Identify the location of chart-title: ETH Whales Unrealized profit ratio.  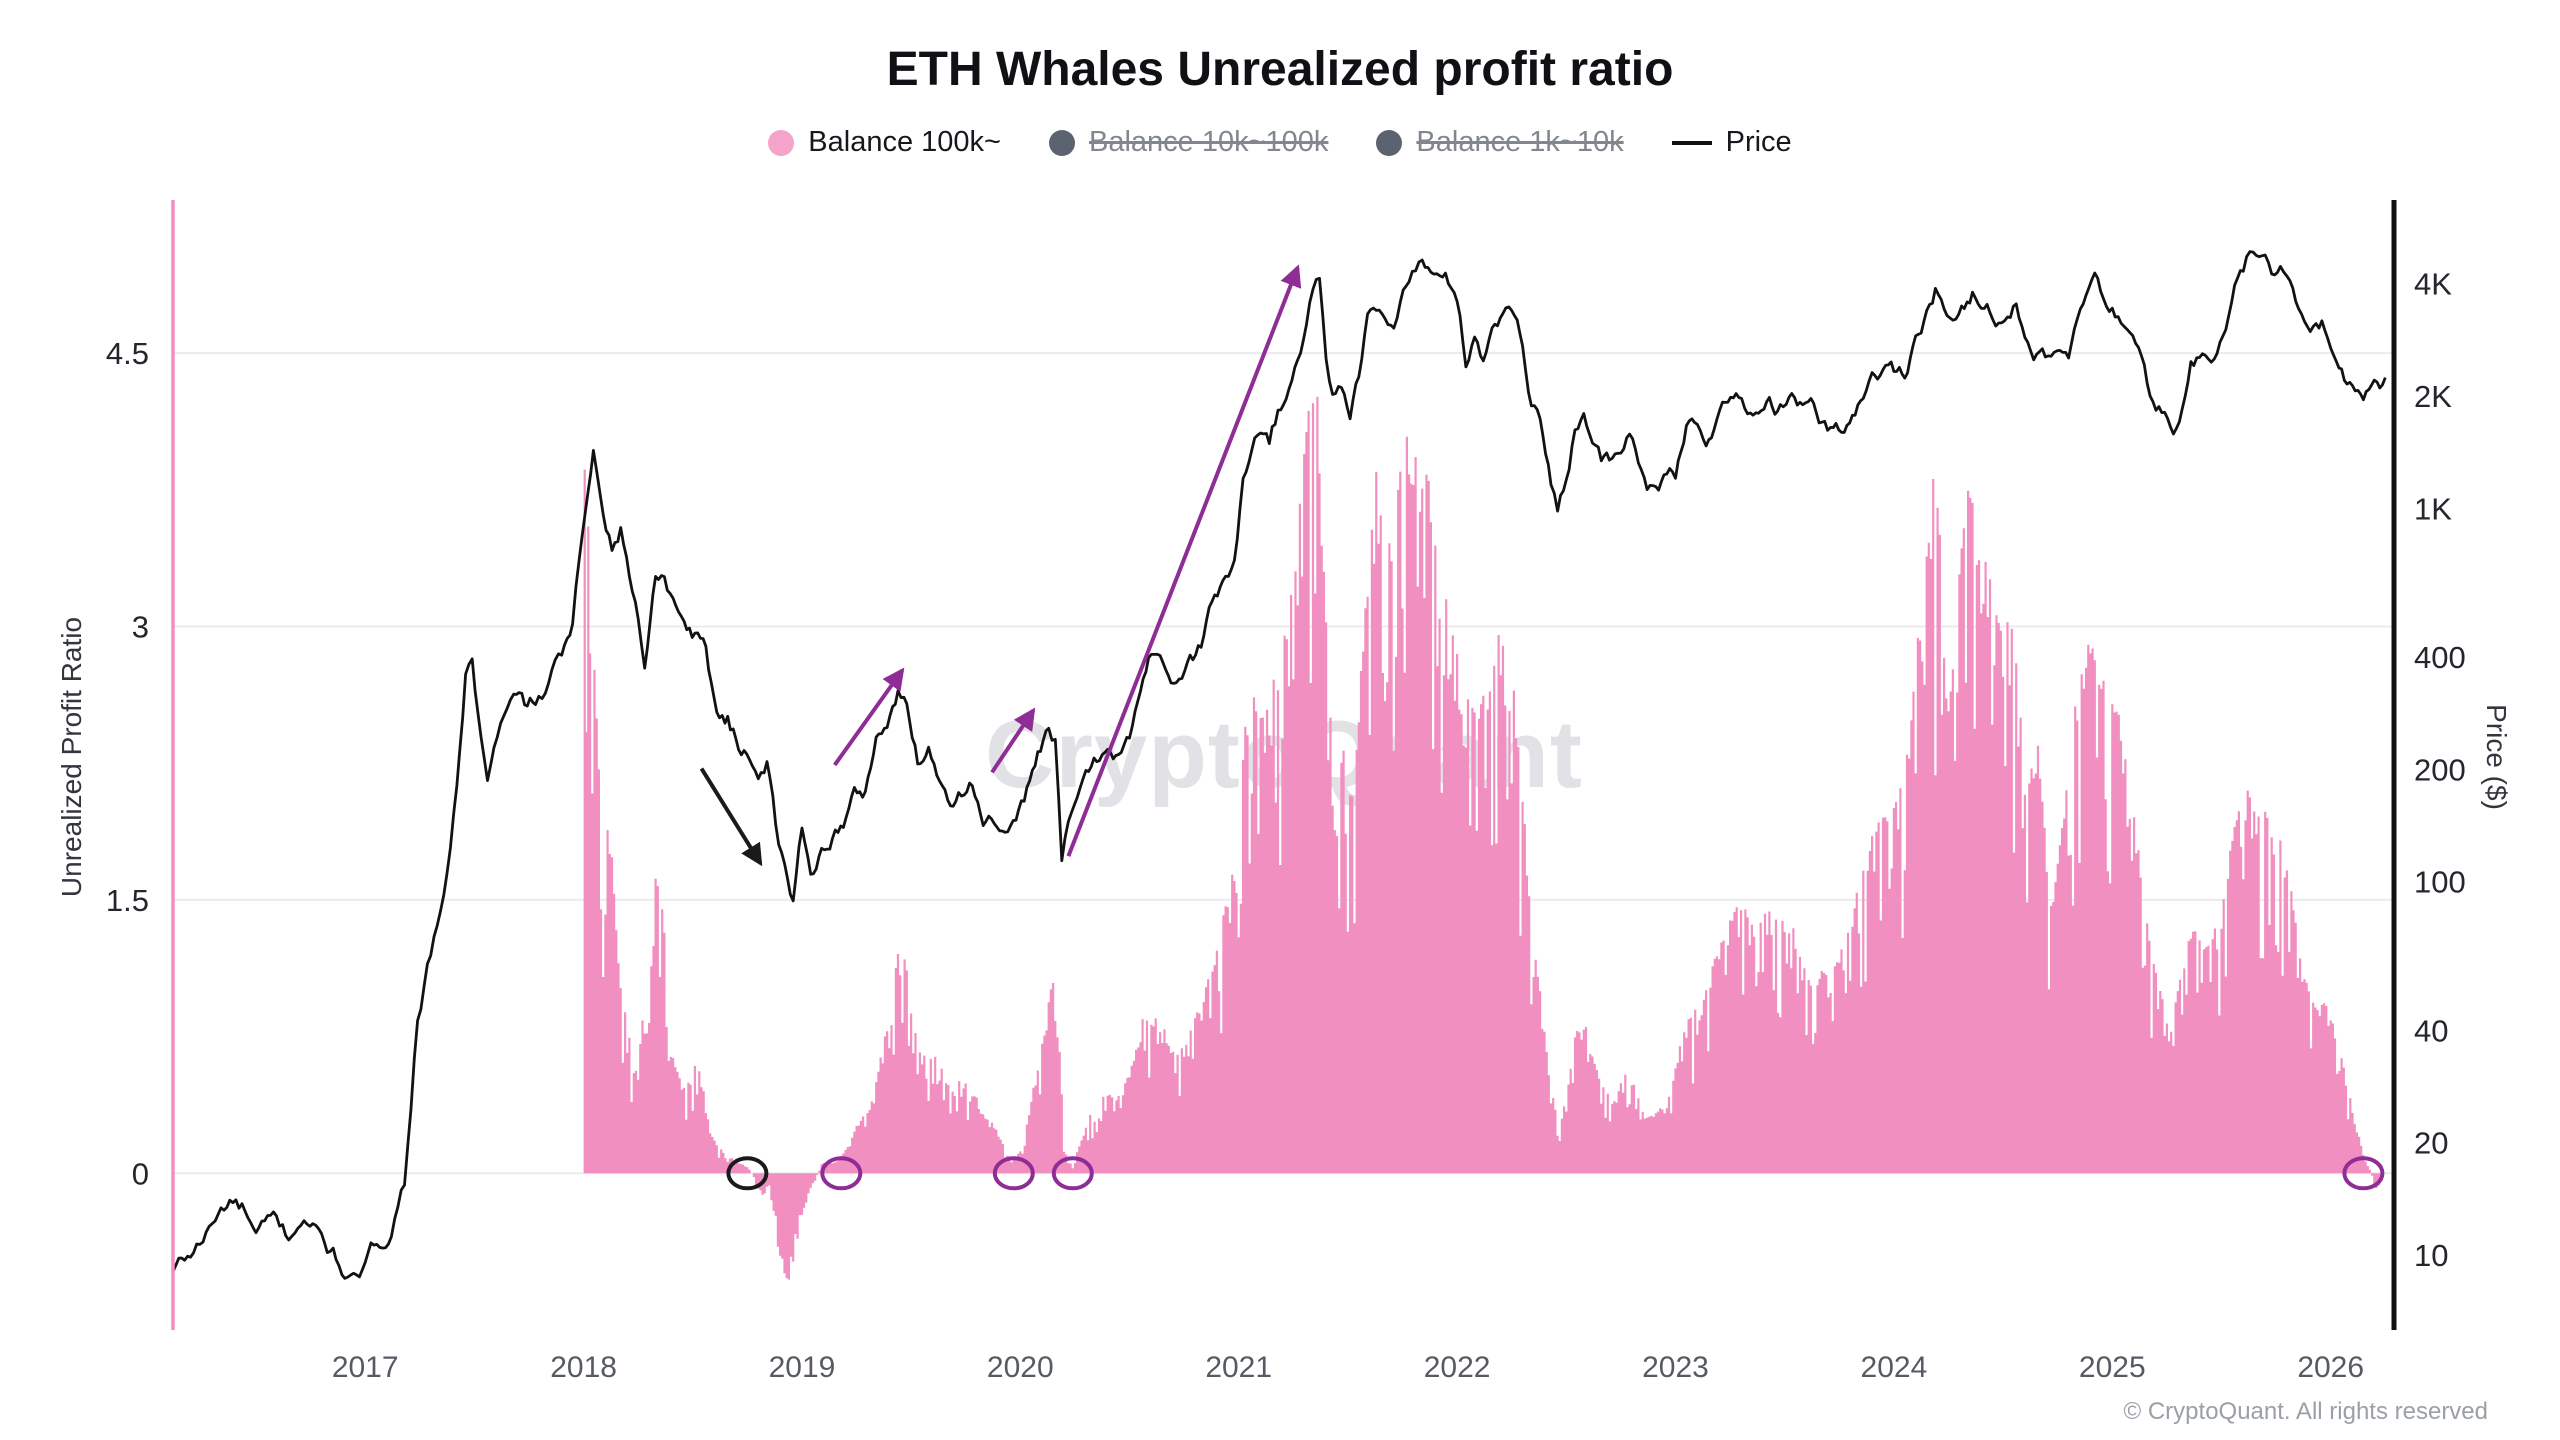
(1280, 69).